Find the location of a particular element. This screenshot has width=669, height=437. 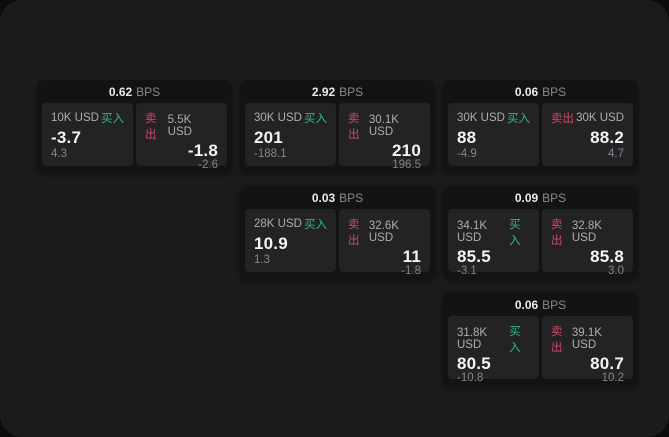

buy-price: 10.9 is located at coordinates (271, 243).